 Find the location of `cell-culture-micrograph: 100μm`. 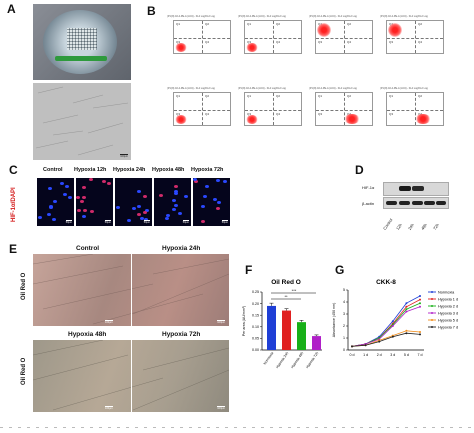

cell-culture-micrograph: 100μm is located at coordinates (82, 121).